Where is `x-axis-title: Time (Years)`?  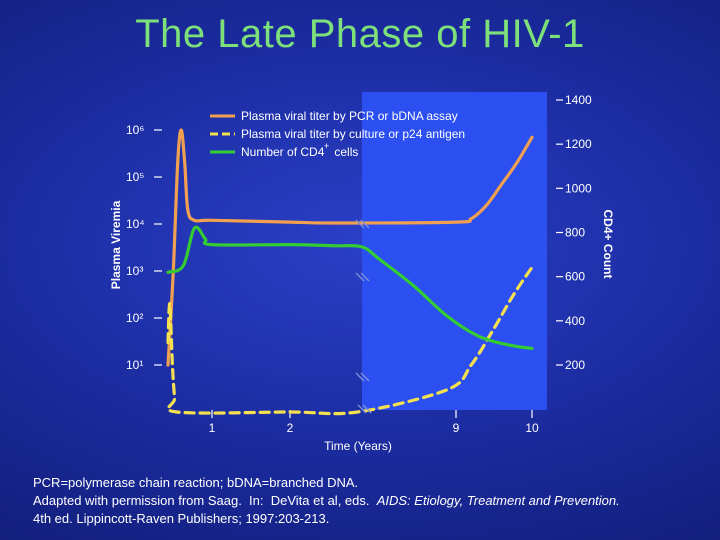
x-axis-title: Time (Years) is located at coordinates (358, 446).